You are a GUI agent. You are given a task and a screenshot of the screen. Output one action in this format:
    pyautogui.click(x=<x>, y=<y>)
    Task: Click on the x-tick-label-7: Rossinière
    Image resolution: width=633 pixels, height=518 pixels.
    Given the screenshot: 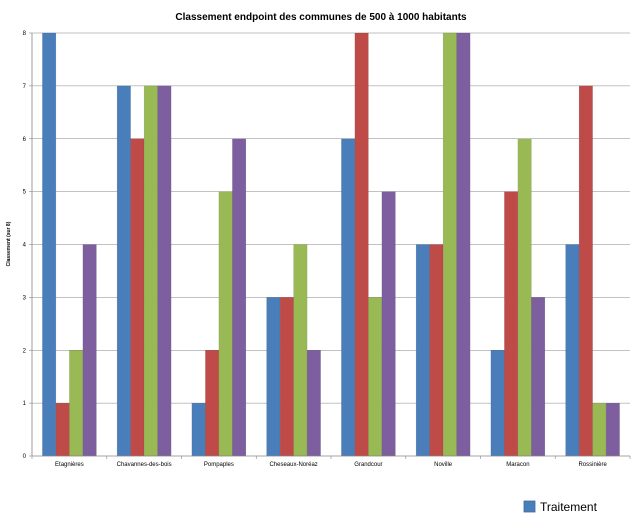 What is the action you would take?
    pyautogui.click(x=592, y=465)
    